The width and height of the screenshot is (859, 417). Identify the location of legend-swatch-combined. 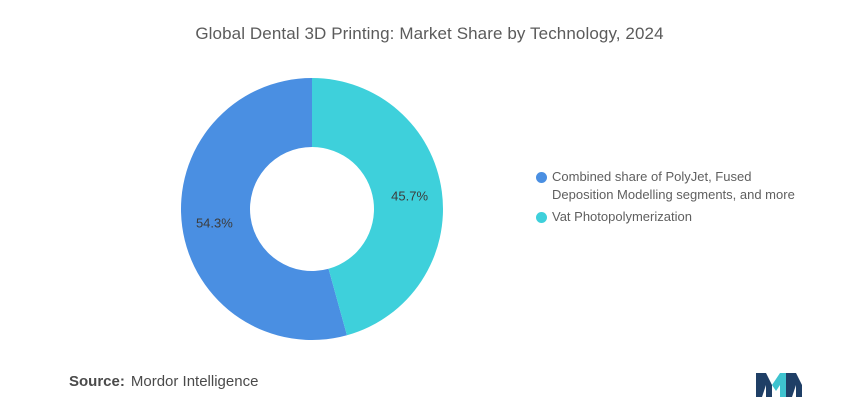
(541, 177).